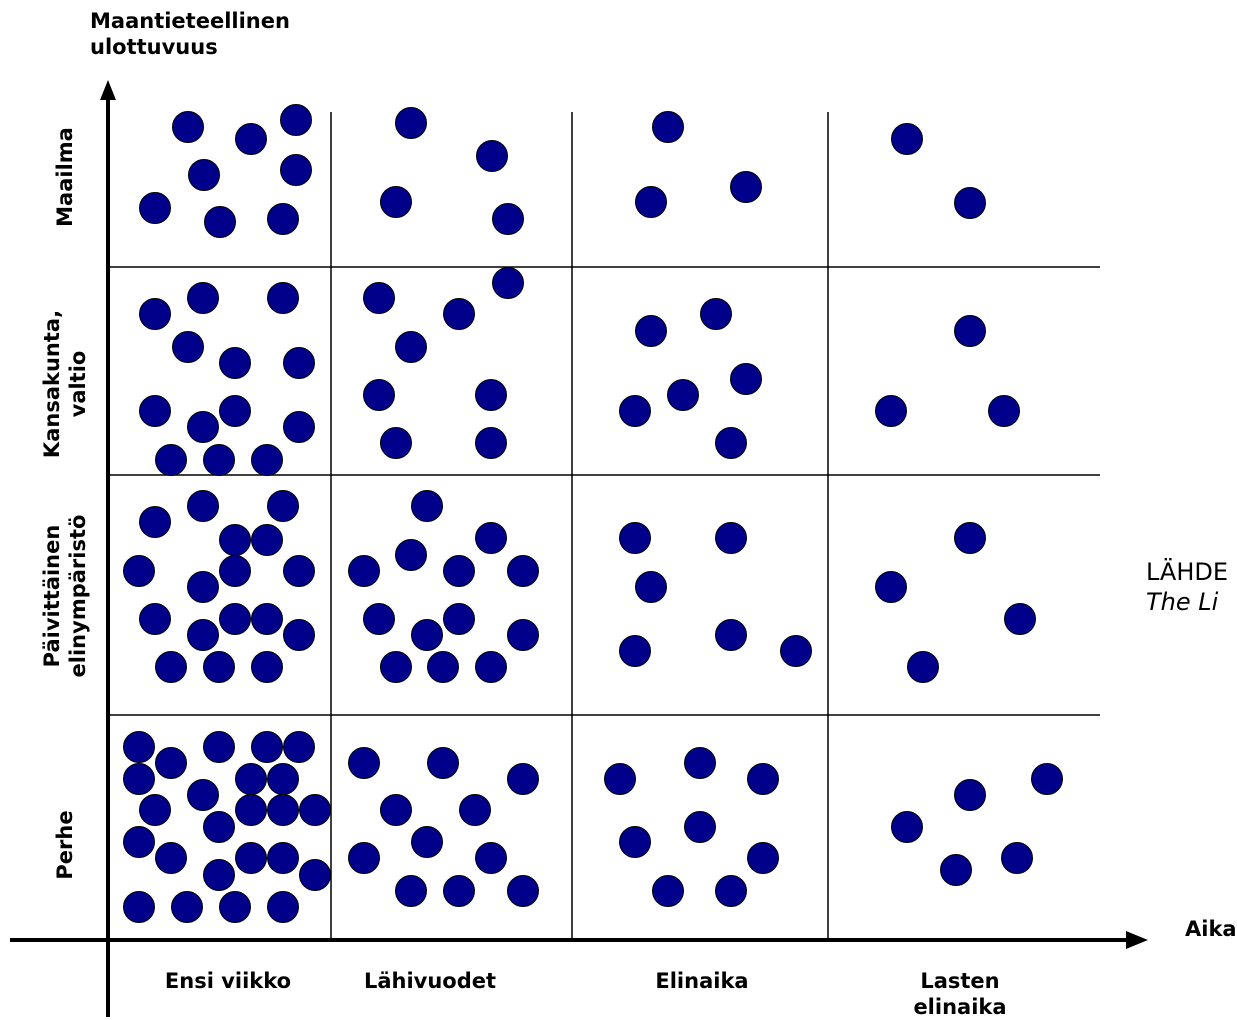 The image size is (1237, 1020). I want to click on x-axis-title: Aika, so click(1211, 929).